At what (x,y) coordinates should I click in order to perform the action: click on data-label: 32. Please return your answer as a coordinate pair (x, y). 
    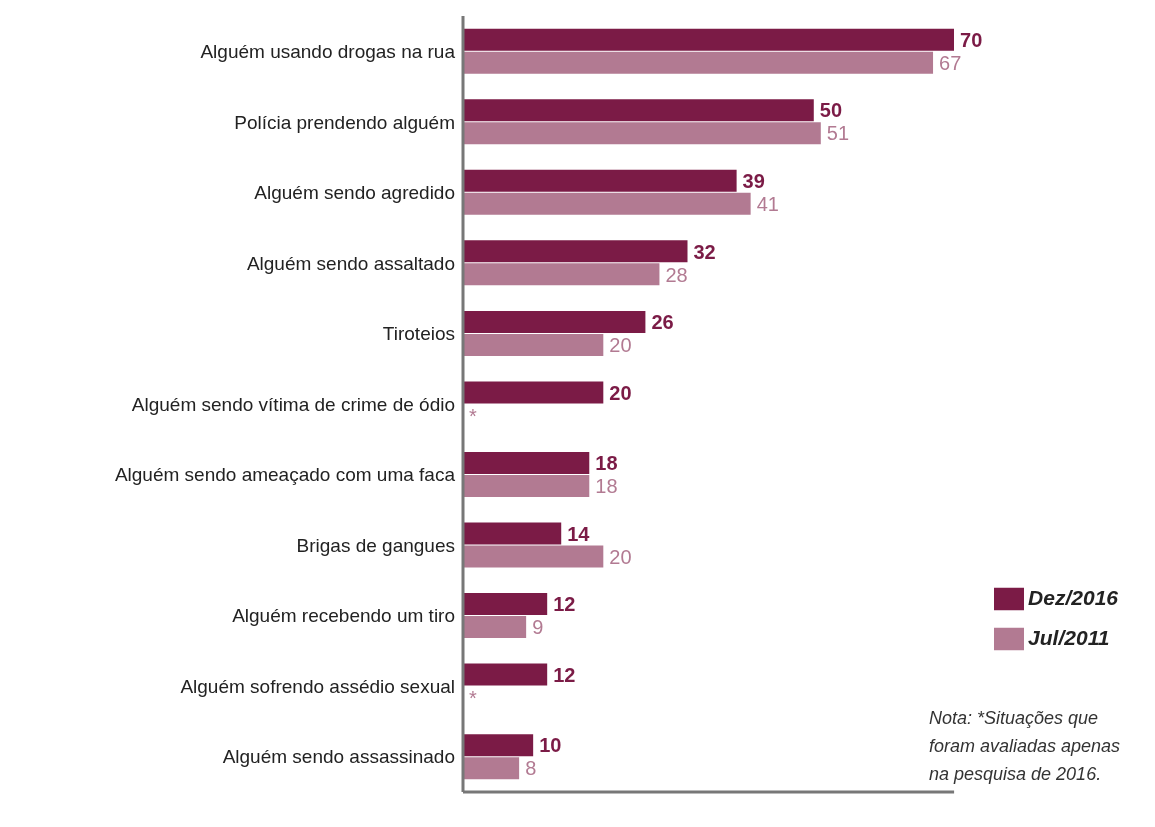
    Looking at the image, I should click on (704, 251).